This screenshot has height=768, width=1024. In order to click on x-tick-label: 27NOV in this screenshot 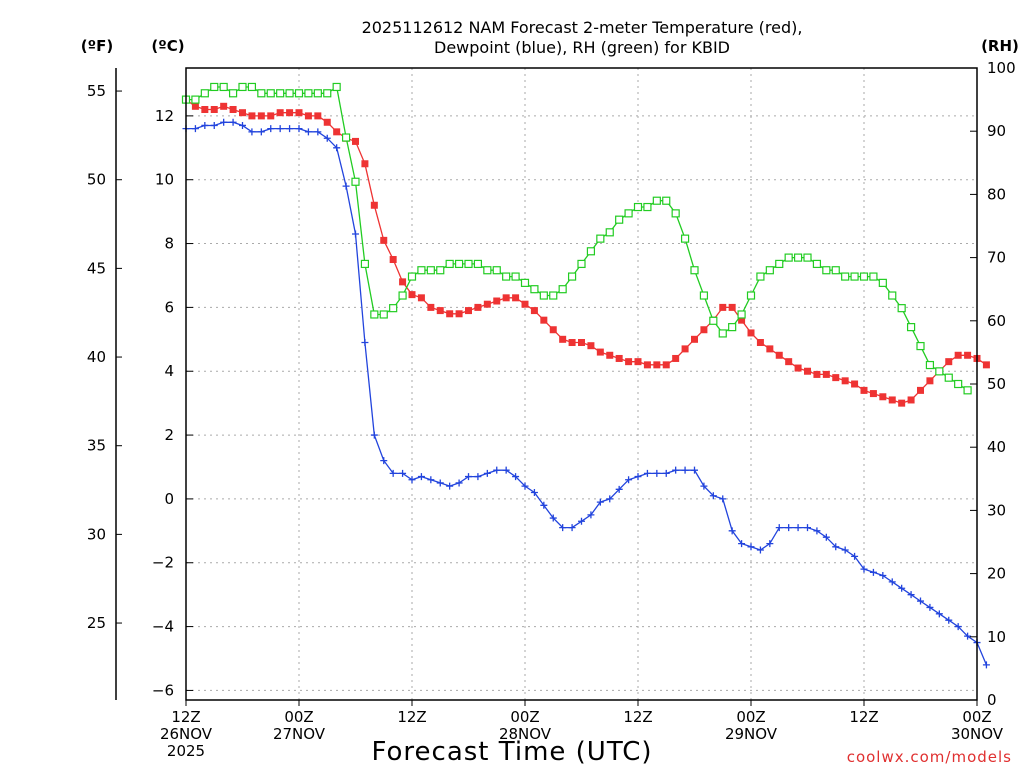, I will do `click(299, 734)`.